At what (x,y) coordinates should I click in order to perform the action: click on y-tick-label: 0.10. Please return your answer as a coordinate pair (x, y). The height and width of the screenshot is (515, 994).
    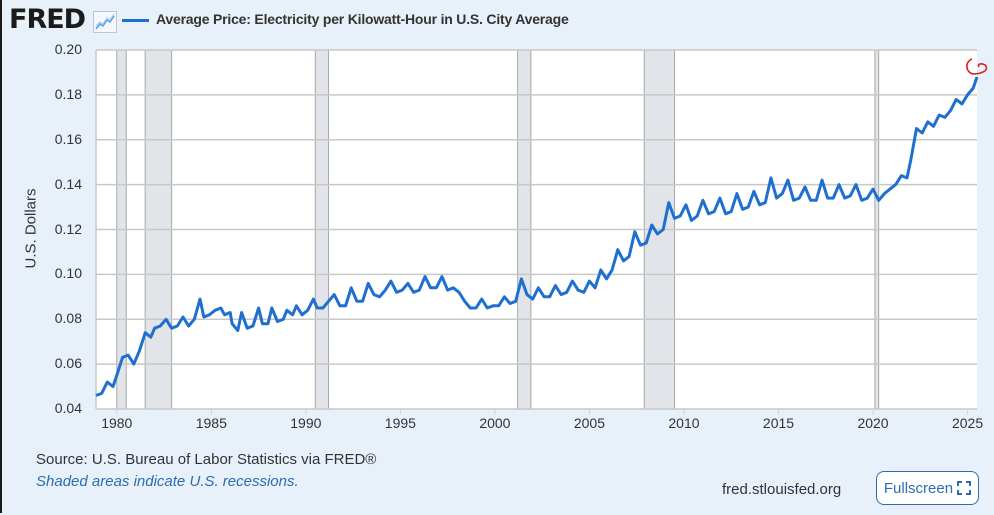
    Looking at the image, I should click on (68, 273).